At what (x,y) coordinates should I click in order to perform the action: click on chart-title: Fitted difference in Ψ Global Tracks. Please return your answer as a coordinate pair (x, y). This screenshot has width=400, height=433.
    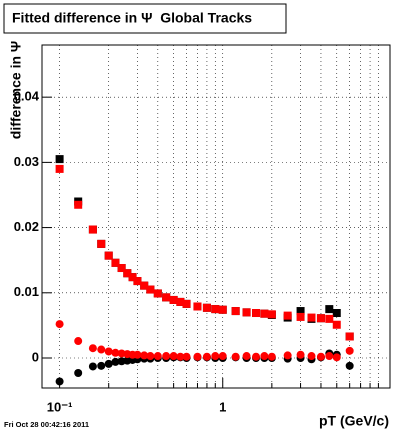
    Looking at the image, I should click on (132, 18).